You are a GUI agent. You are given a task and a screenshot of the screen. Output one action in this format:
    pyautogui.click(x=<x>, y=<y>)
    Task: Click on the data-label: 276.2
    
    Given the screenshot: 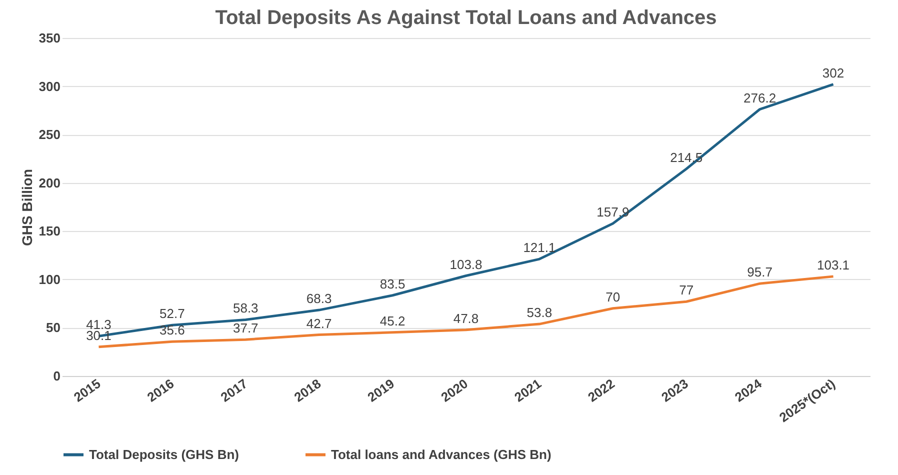 What is the action you would take?
    pyautogui.click(x=760, y=98)
    